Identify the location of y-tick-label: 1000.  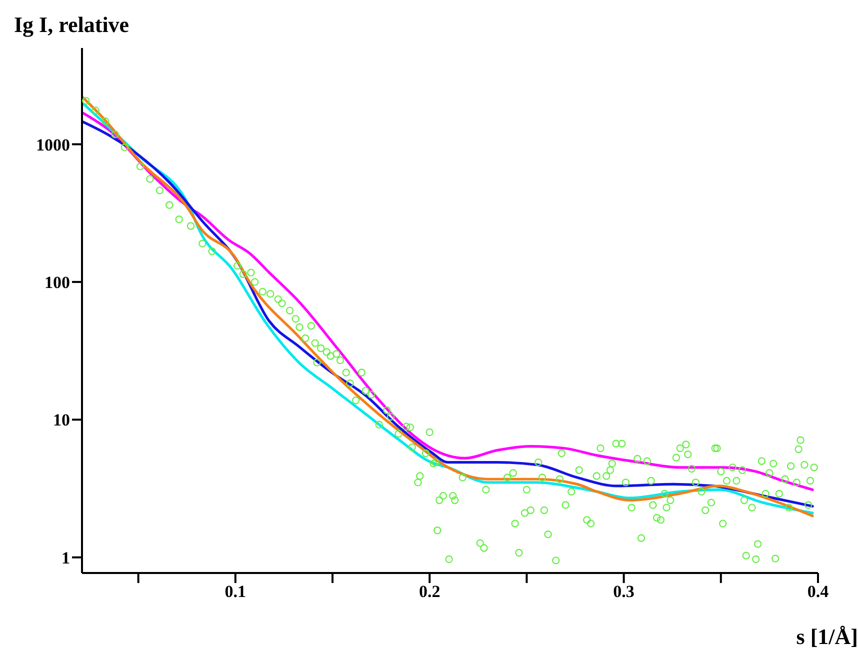
(53, 144).